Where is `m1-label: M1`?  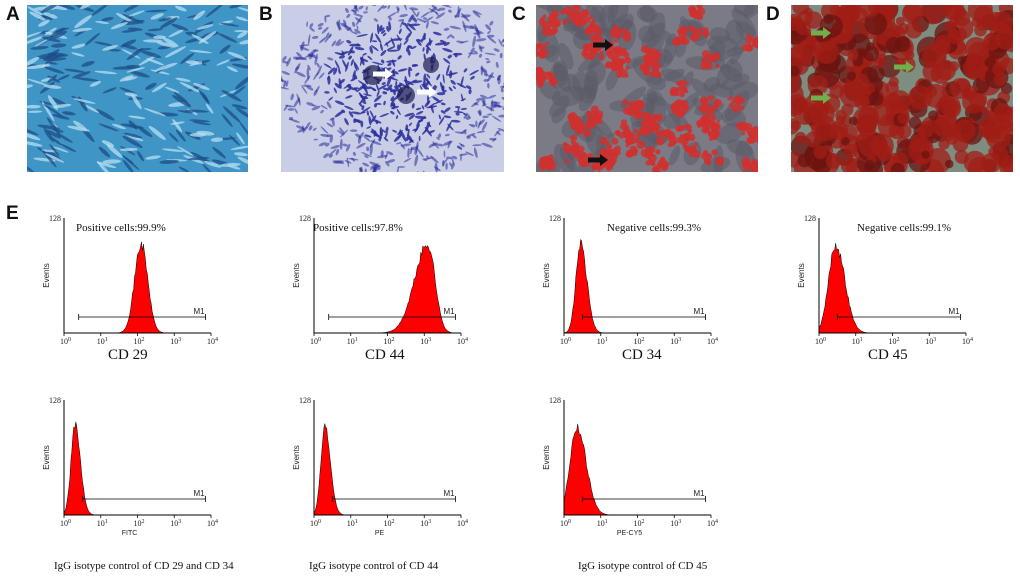
m1-label: M1 is located at coordinates (449, 493).